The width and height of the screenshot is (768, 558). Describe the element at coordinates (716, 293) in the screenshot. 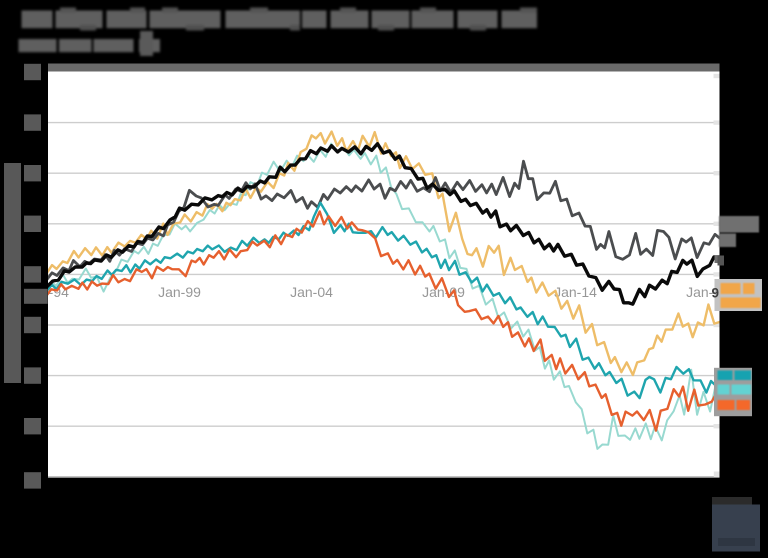

I see `svg-text: 9` at that location.